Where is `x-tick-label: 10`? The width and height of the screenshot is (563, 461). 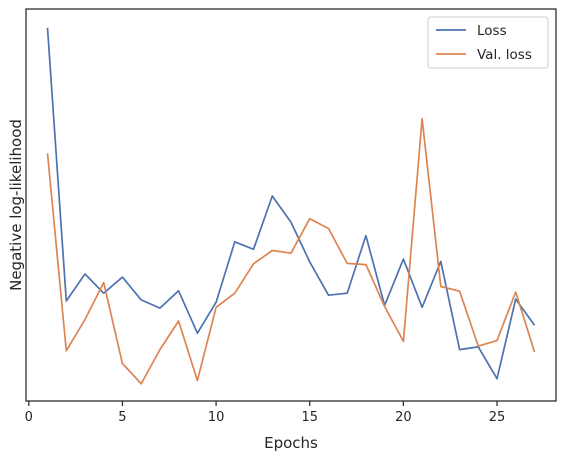
x-tick-label: 10 is located at coordinates (216, 417).